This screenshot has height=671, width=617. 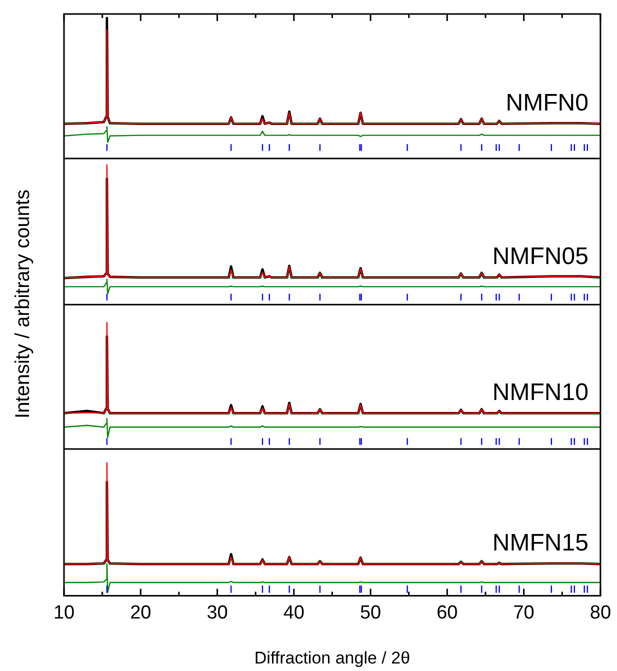 What do you see at coordinates (64, 613) in the screenshot?
I see `x-tick-label: 10` at bounding box center [64, 613].